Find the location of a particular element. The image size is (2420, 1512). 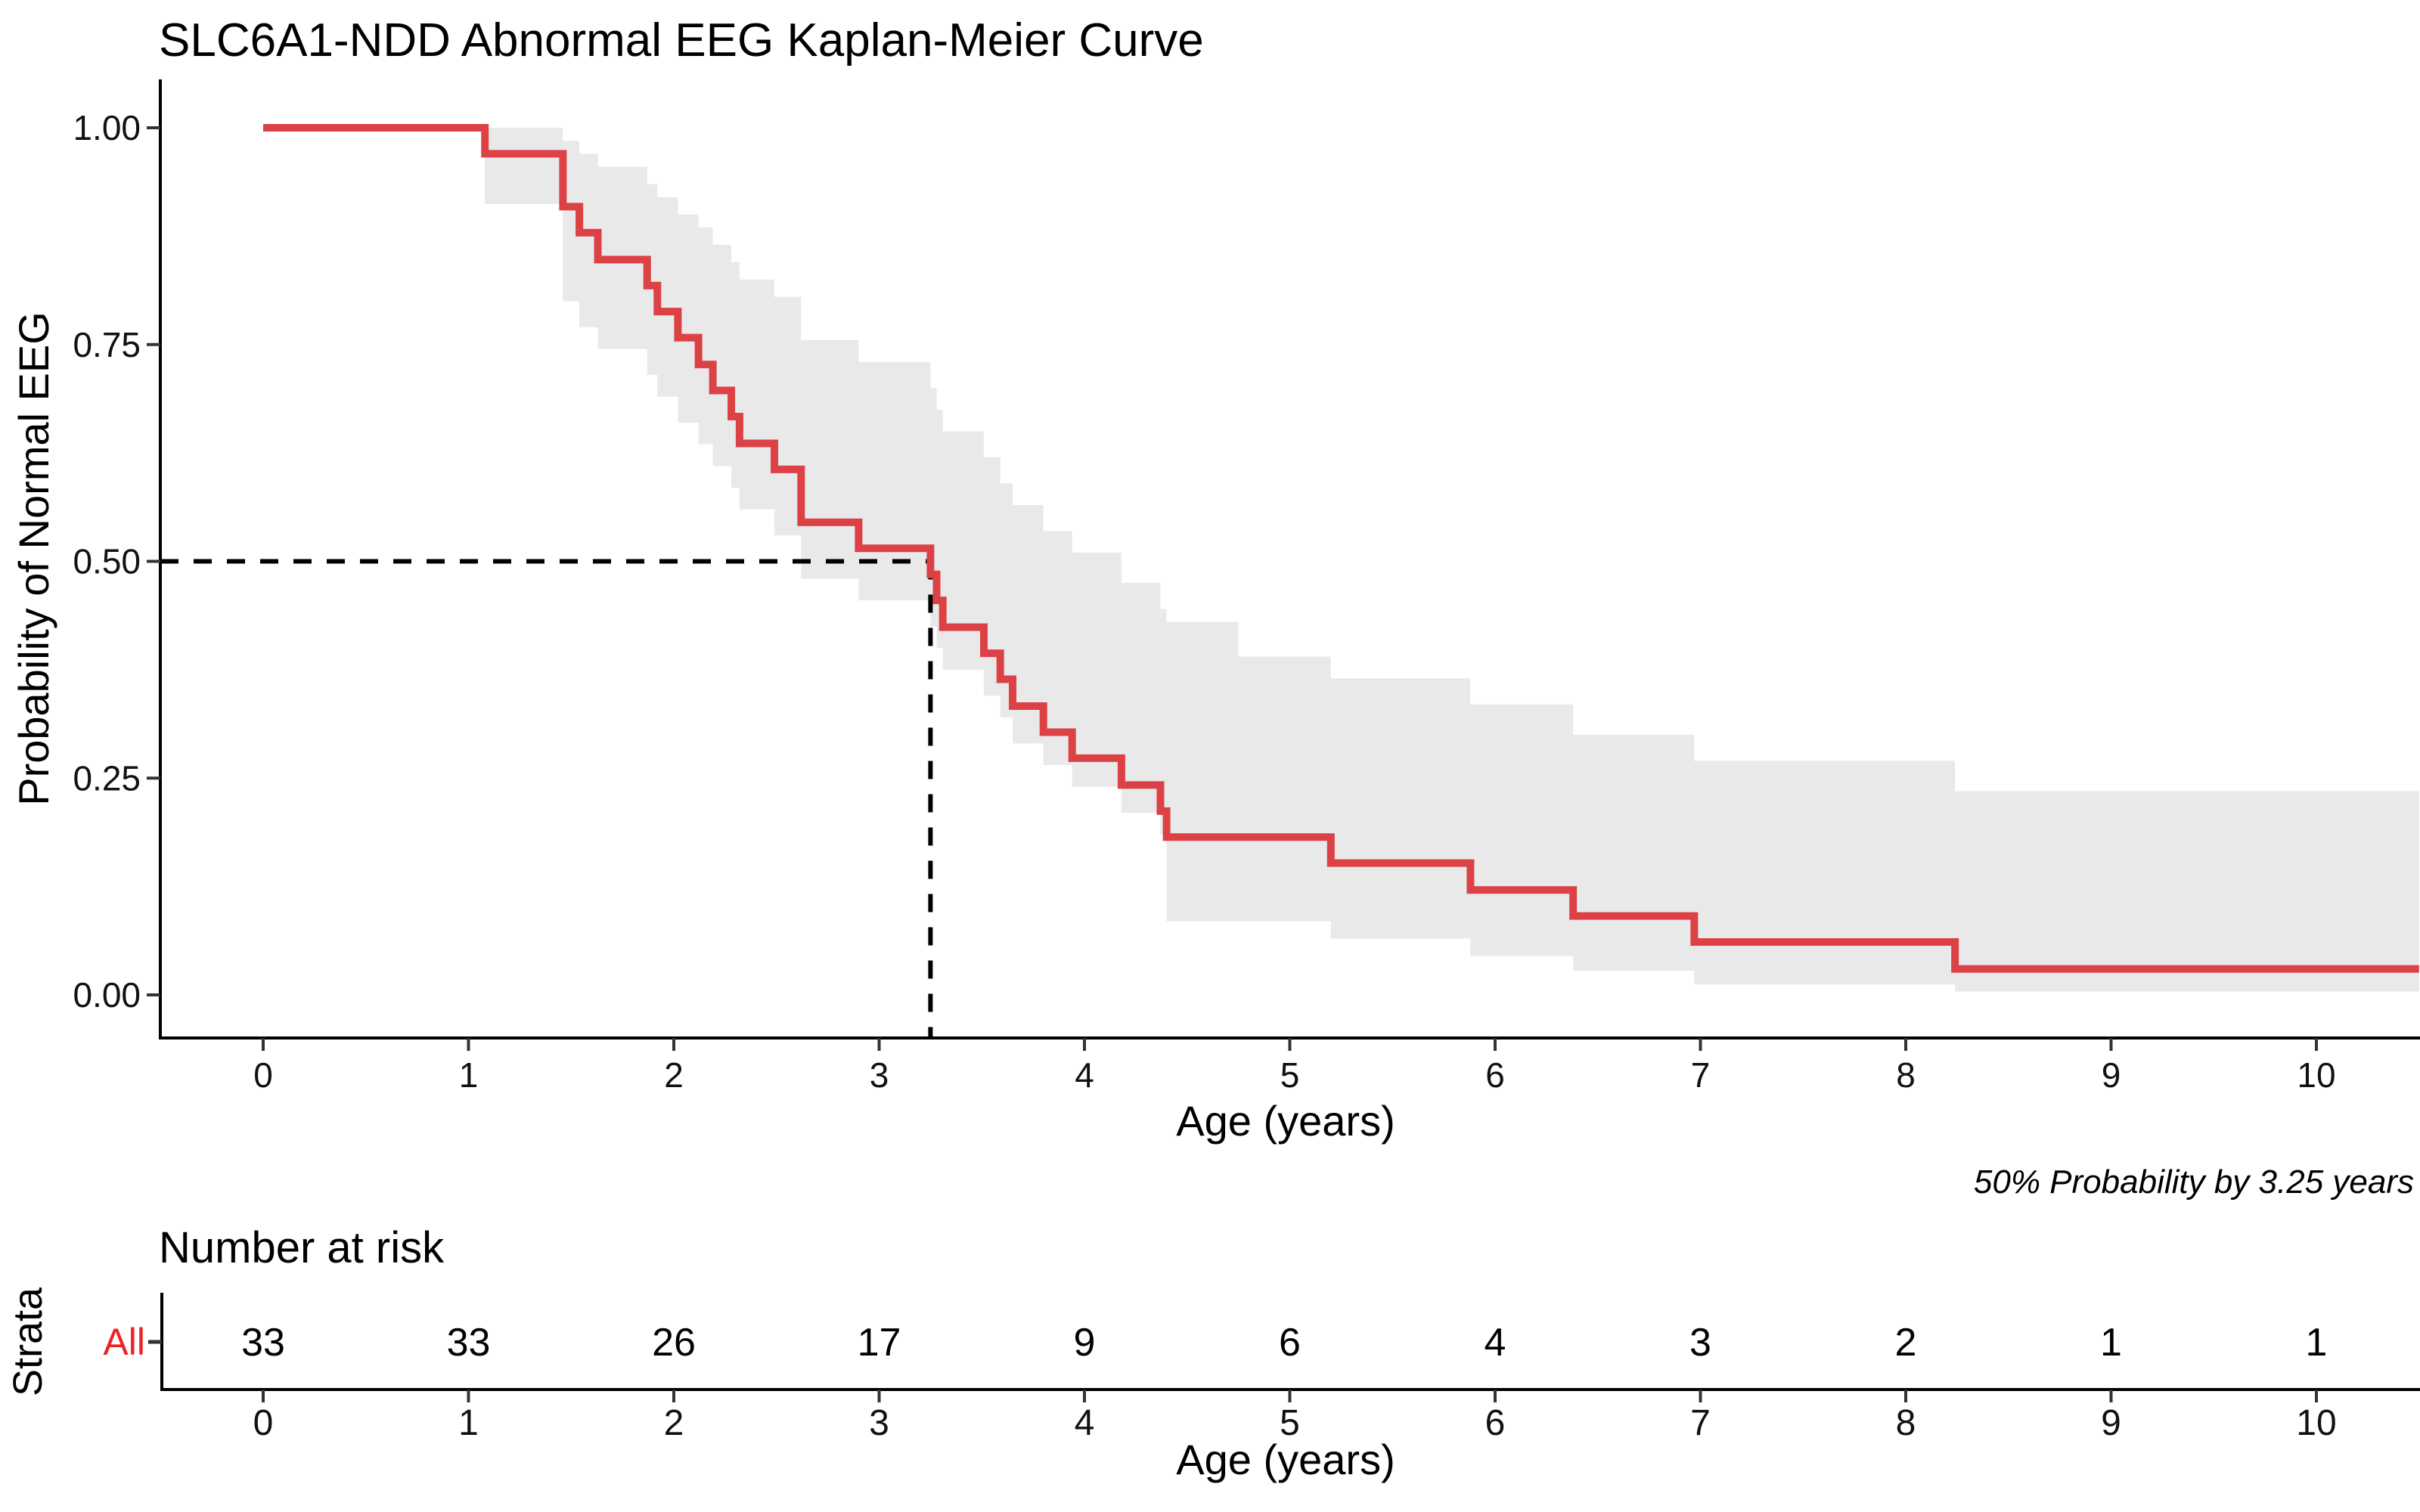

risk-table-title: Number at risk is located at coordinates (302, 1247).